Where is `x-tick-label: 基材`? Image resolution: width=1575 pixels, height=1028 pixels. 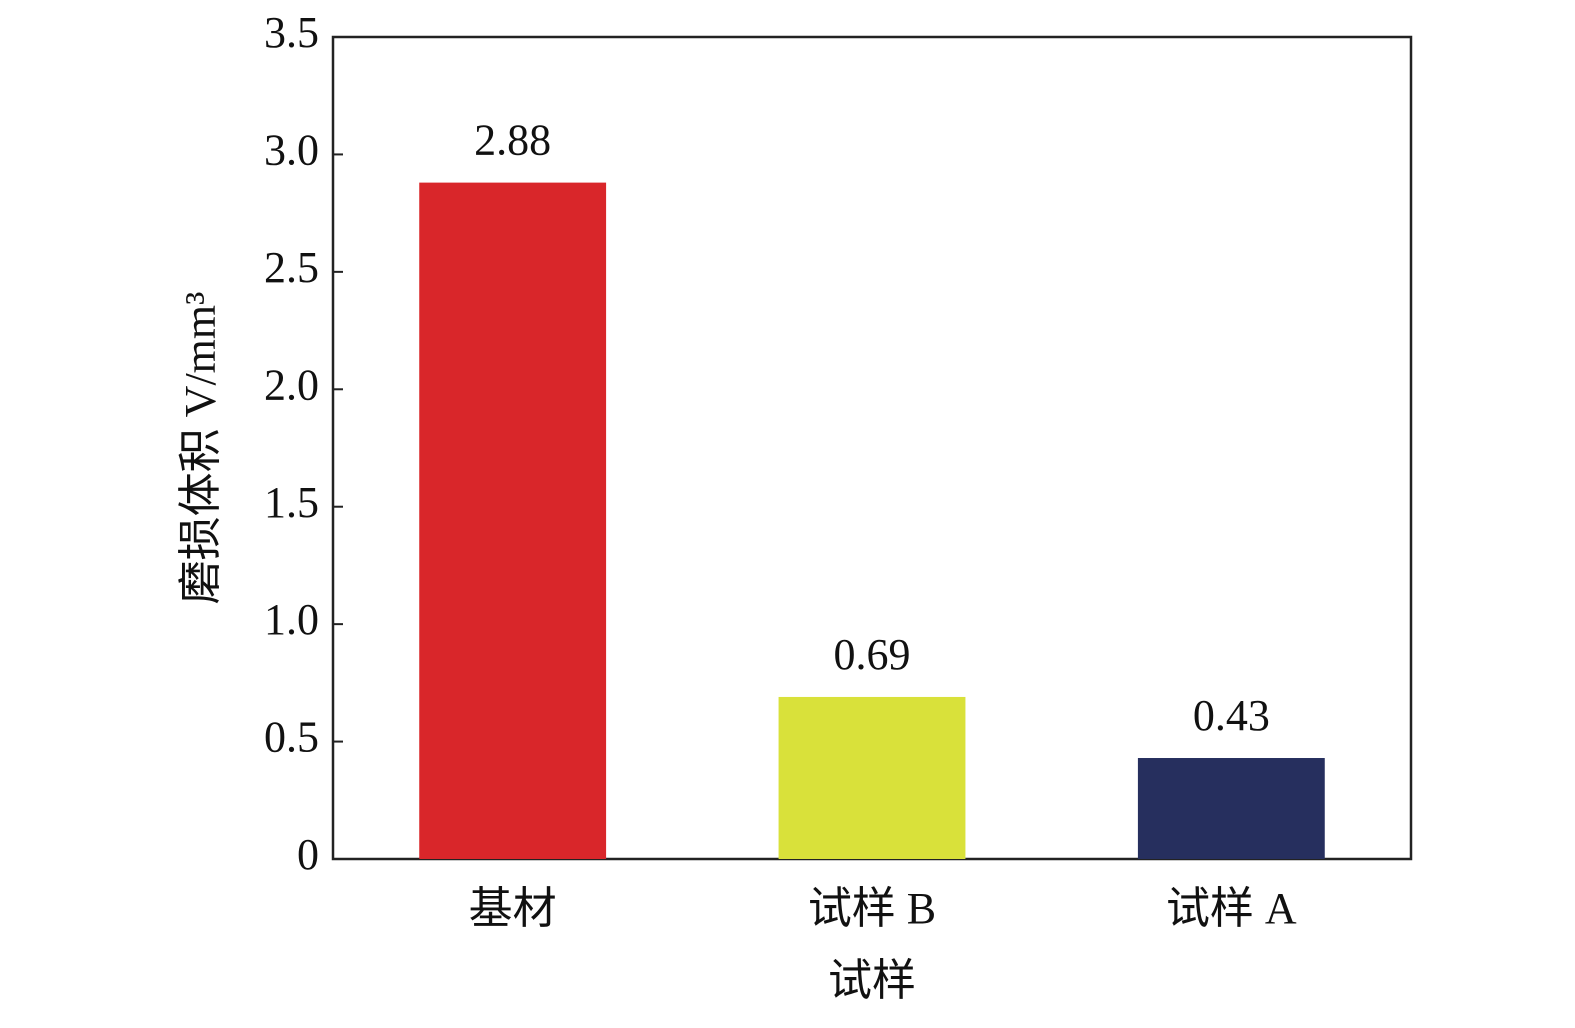
x-tick-label: 基材 is located at coordinates (513, 908).